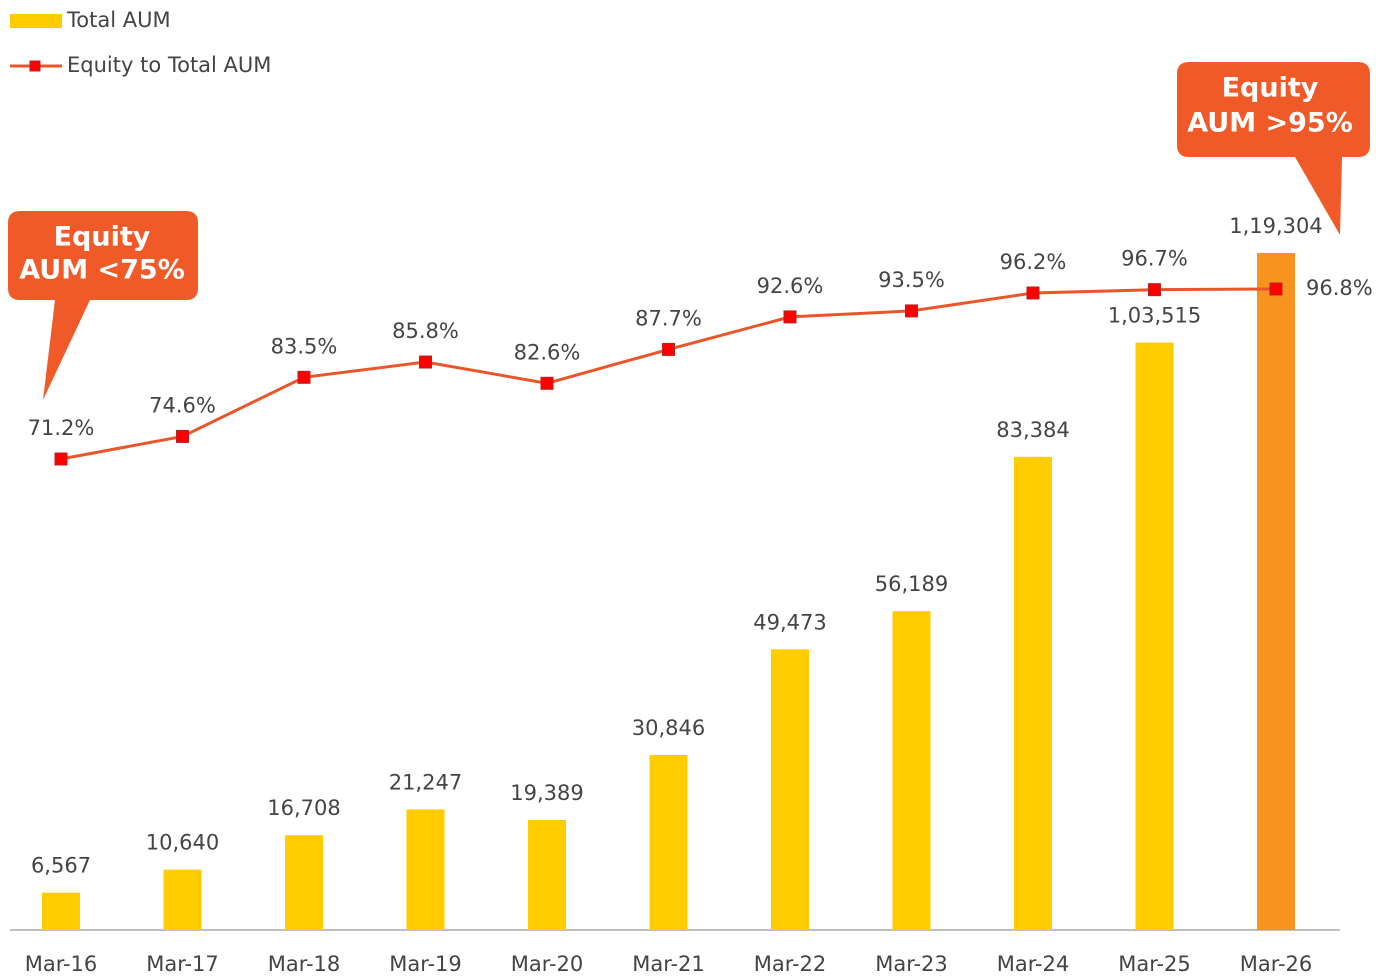 This screenshot has height=976, width=1376. I want to click on x-tick-label: Mar-21, so click(668, 964).